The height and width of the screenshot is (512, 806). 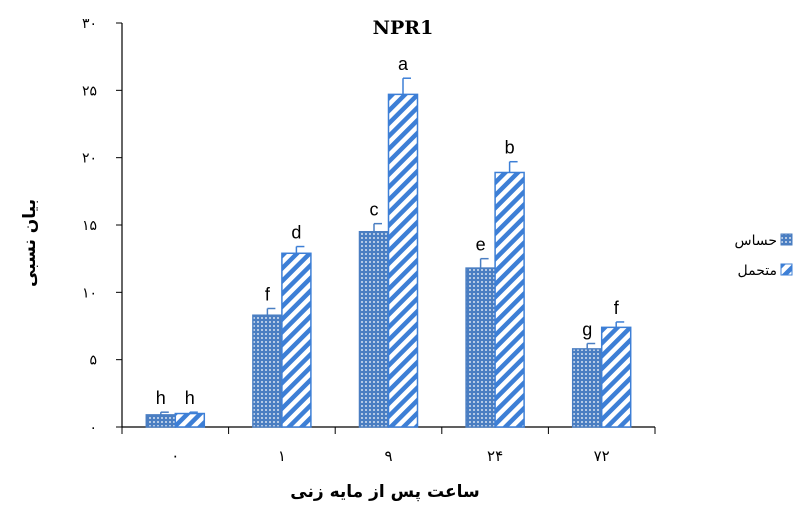 What do you see at coordinates (481, 245) in the screenshot?
I see `significance-label: e` at bounding box center [481, 245].